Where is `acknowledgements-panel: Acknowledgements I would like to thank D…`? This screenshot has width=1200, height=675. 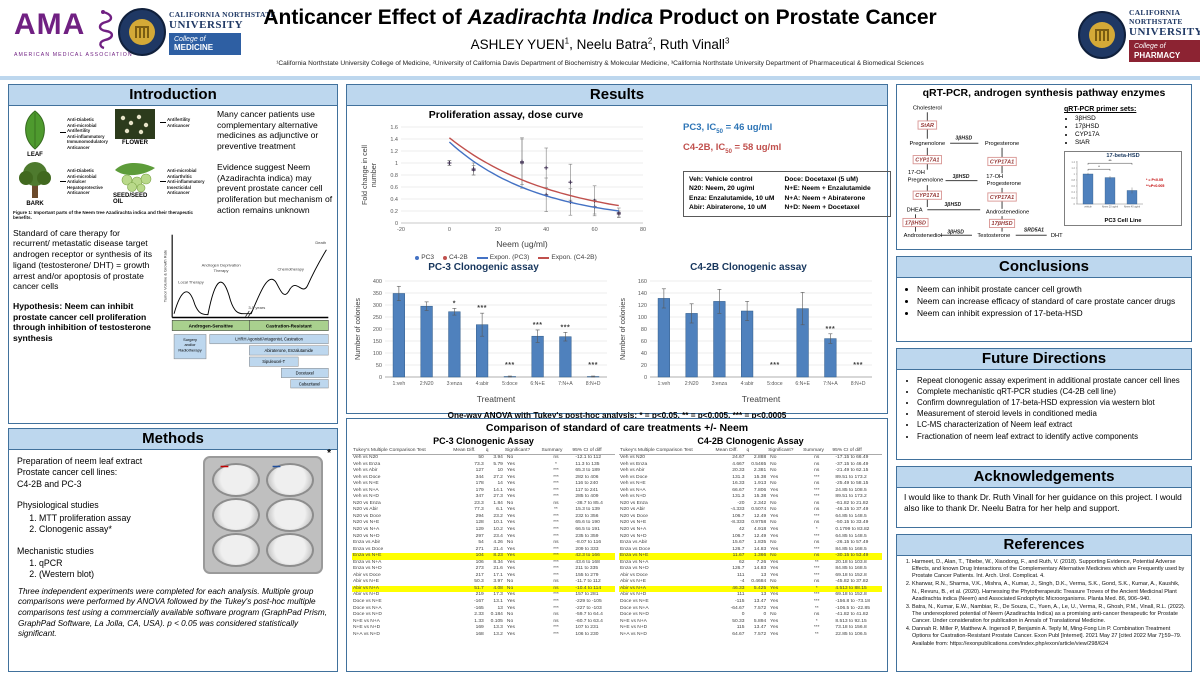
acknowledgements-panel: Acknowledgements I would like to thank D… is located at coordinates (1044, 497).